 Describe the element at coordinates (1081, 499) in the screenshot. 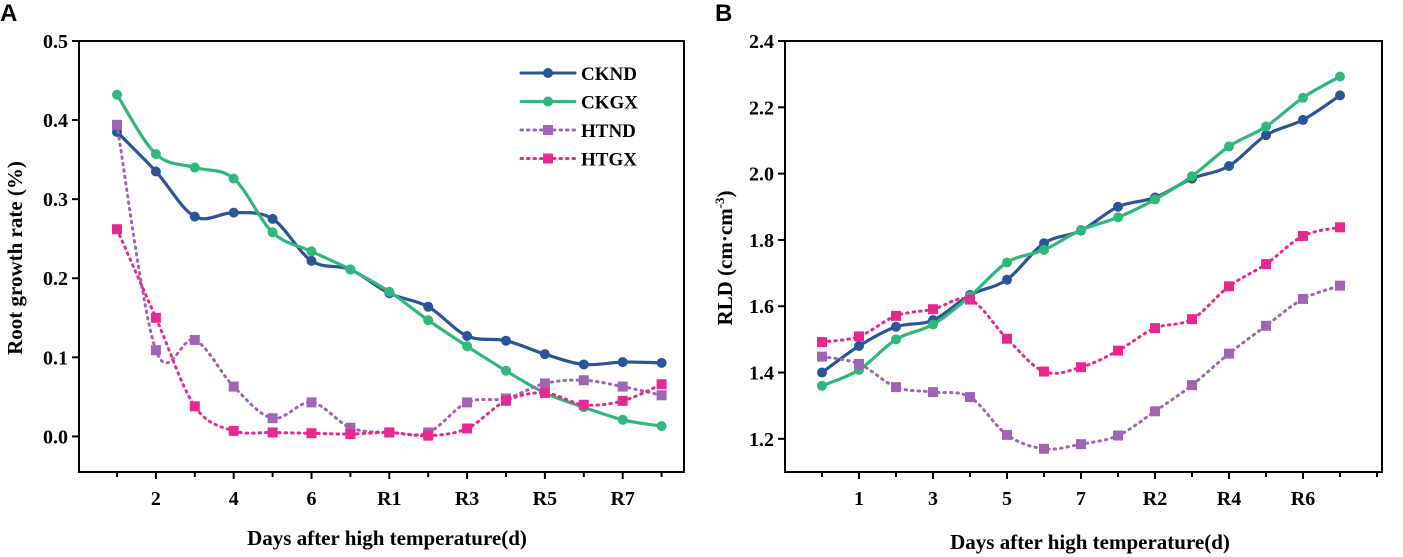

I see `panel-b-x-tick-label: 7` at that location.